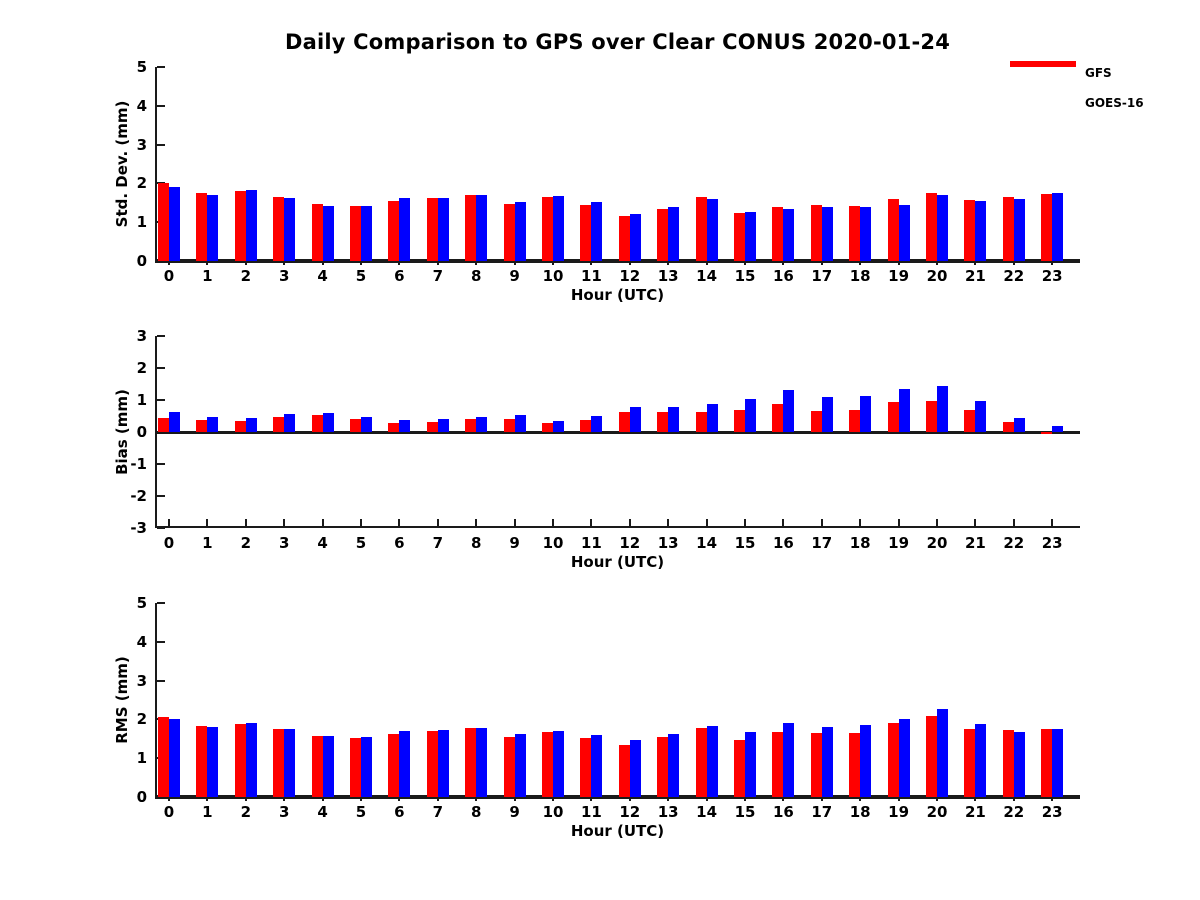  I want to click on x-tick-label: 17, so click(822, 543).